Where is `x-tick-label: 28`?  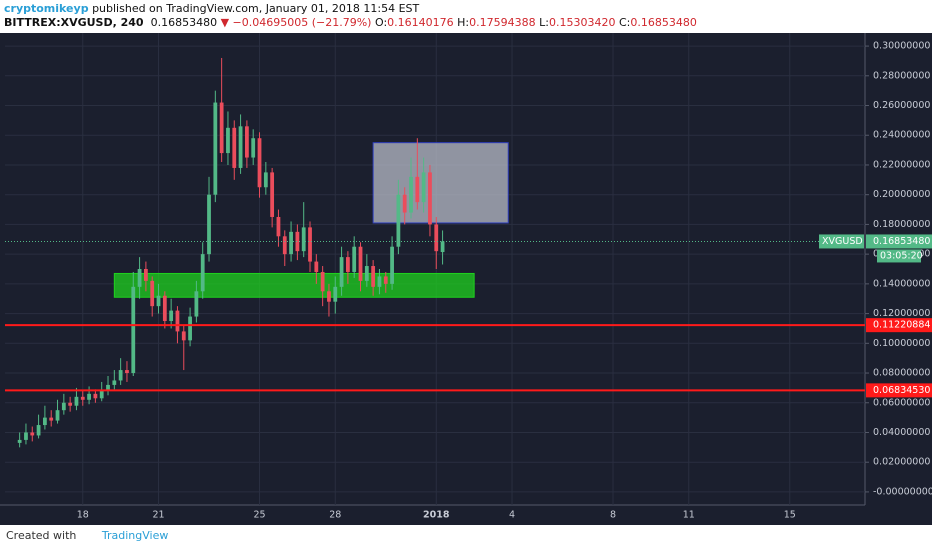
x-tick-label: 28 is located at coordinates (335, 515).